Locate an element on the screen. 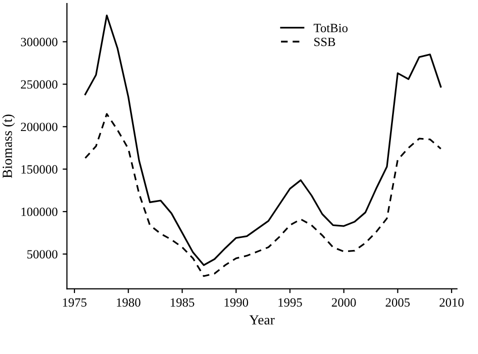 The image size is (478, 354). x-tick-label: 1985 is located at coordinates (182, 302).